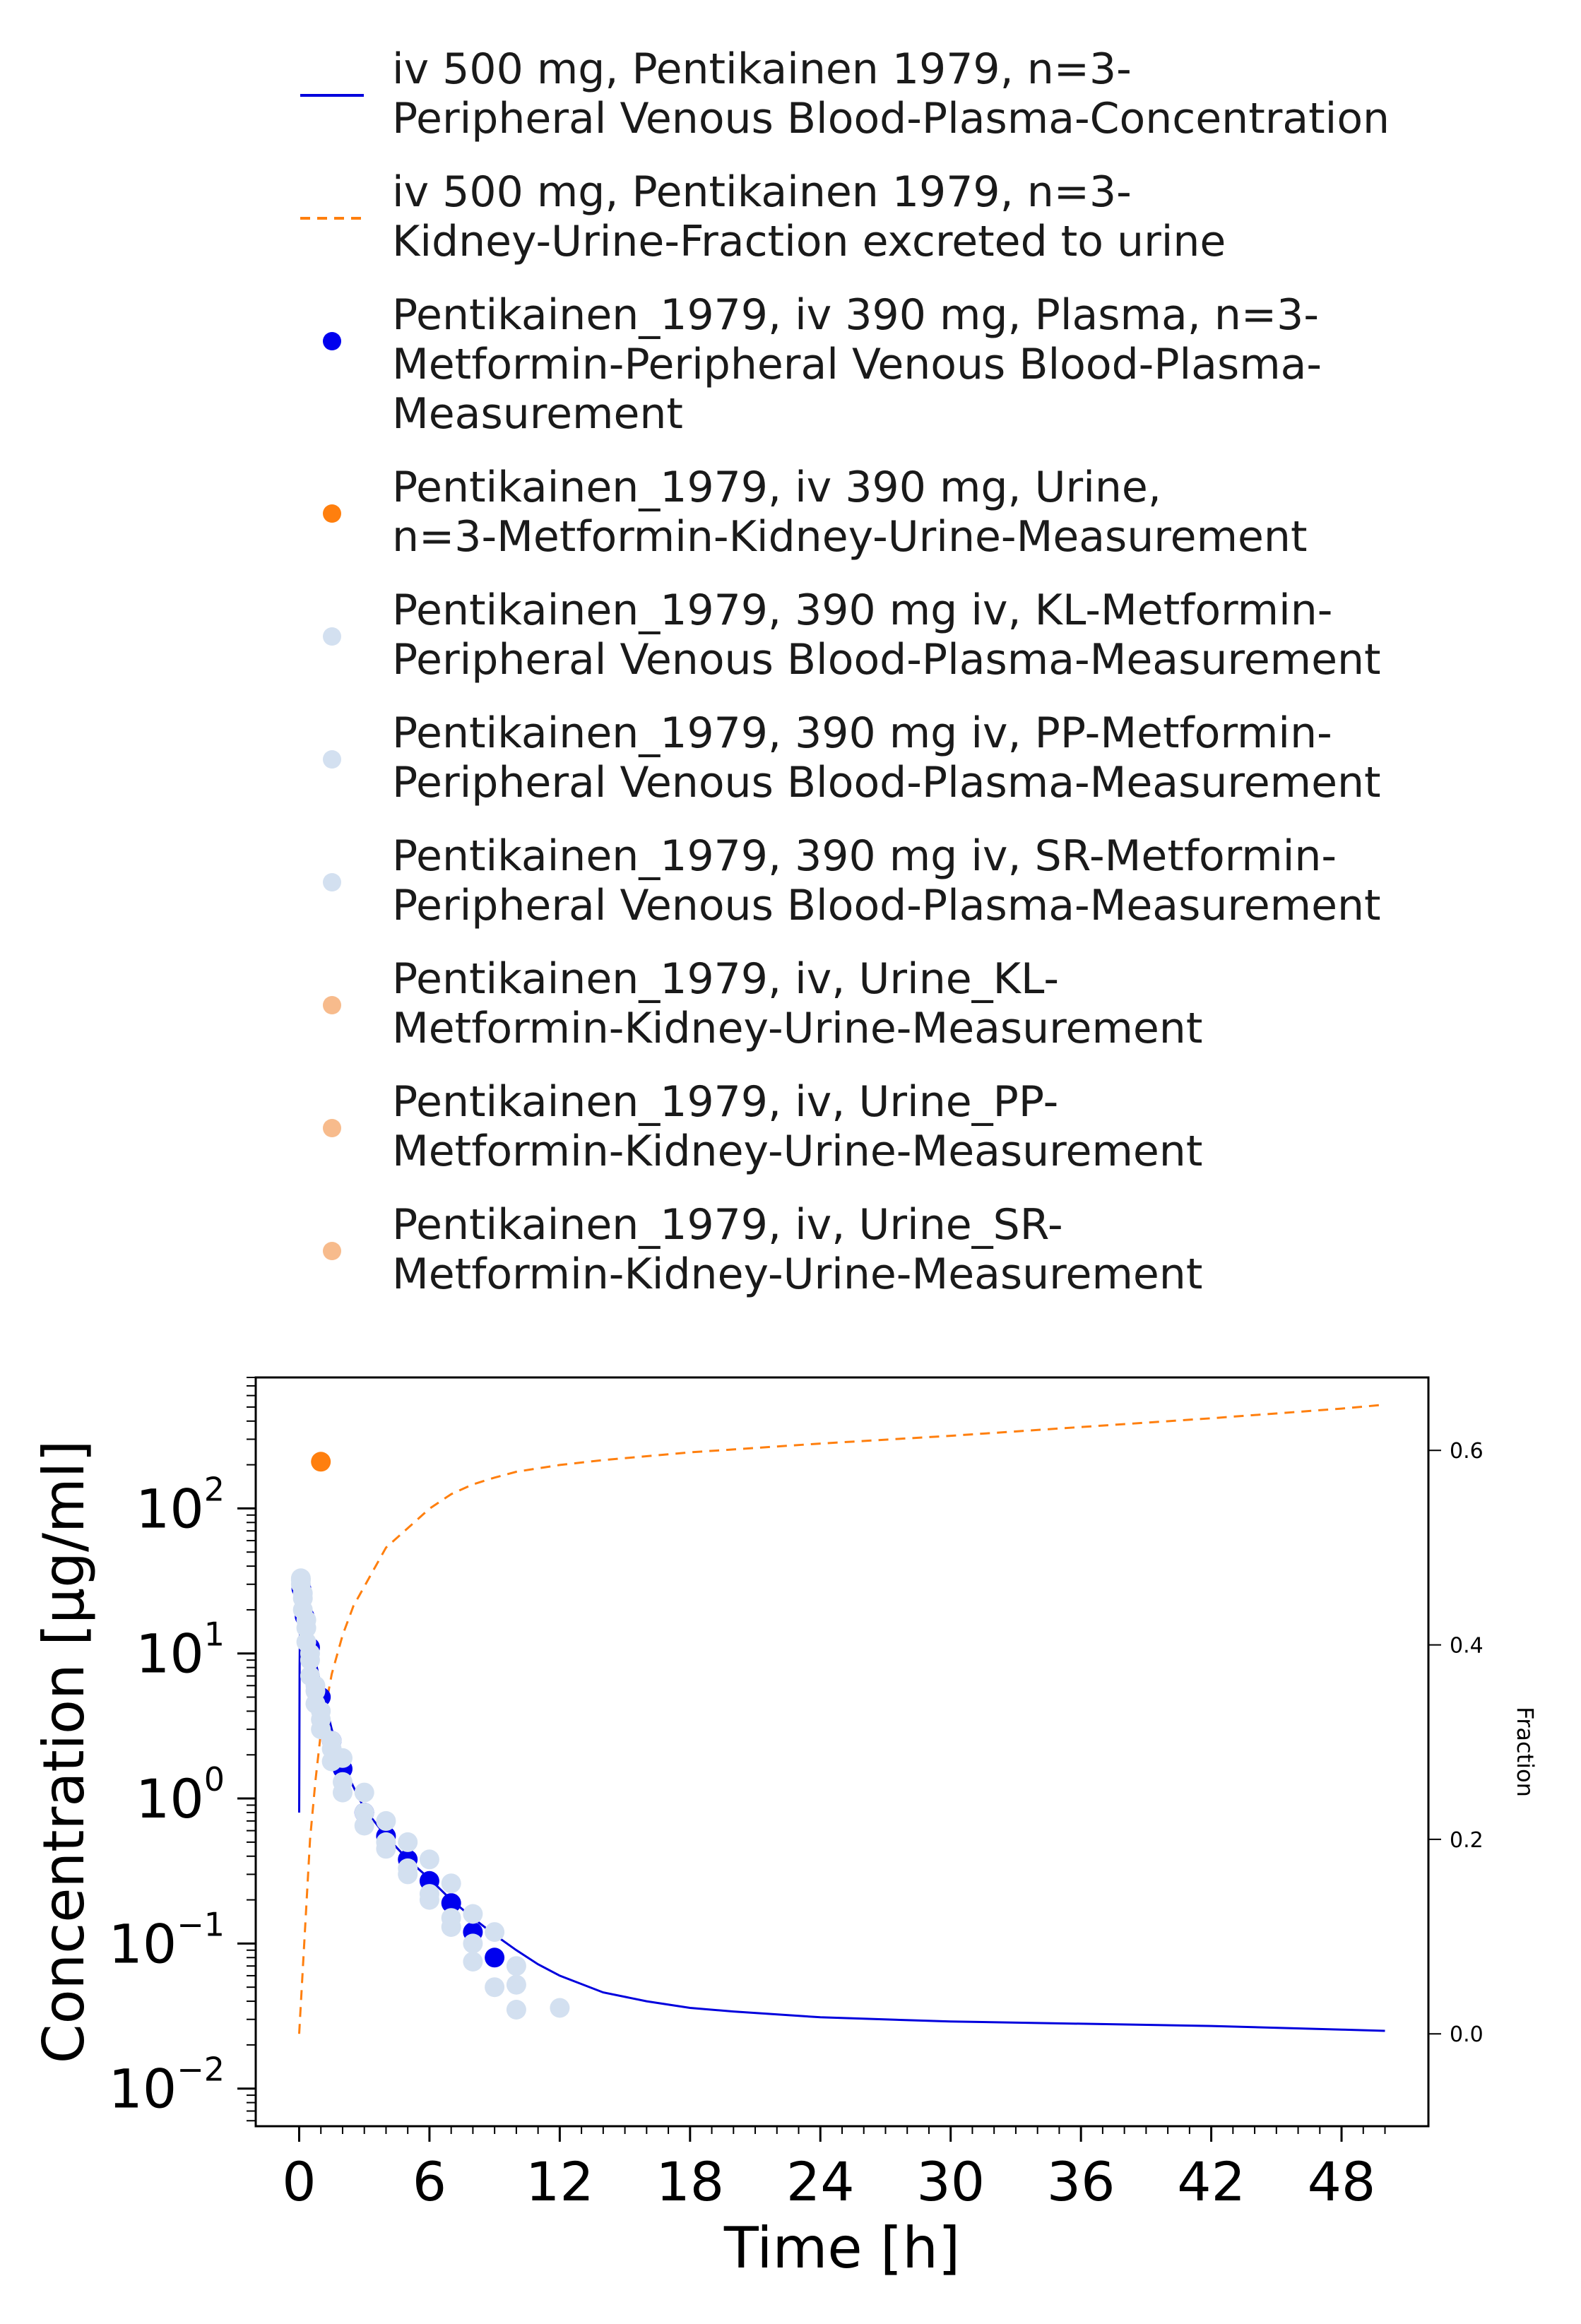 The width and height of the screenshot is (1581, 2324). Describe the element at coordinates (1211, 2182) in the screenshot. I see `x-tick-label: 42` at that location.